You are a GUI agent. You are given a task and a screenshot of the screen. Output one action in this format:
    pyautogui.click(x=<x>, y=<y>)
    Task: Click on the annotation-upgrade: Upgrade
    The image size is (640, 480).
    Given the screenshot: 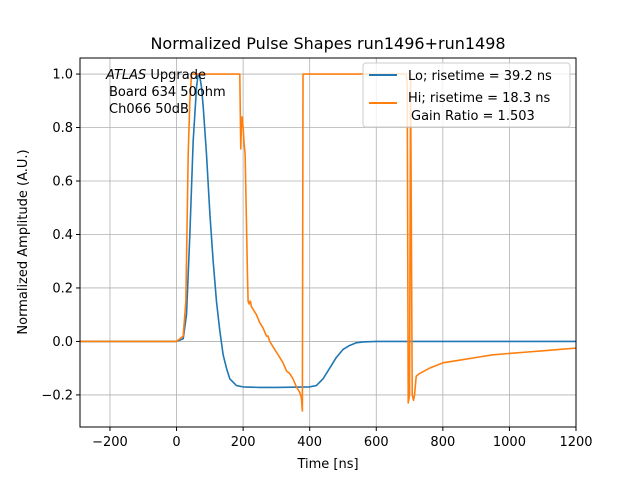 What is the action you would take?
    pyautogui.click(x=176, y=75)
    